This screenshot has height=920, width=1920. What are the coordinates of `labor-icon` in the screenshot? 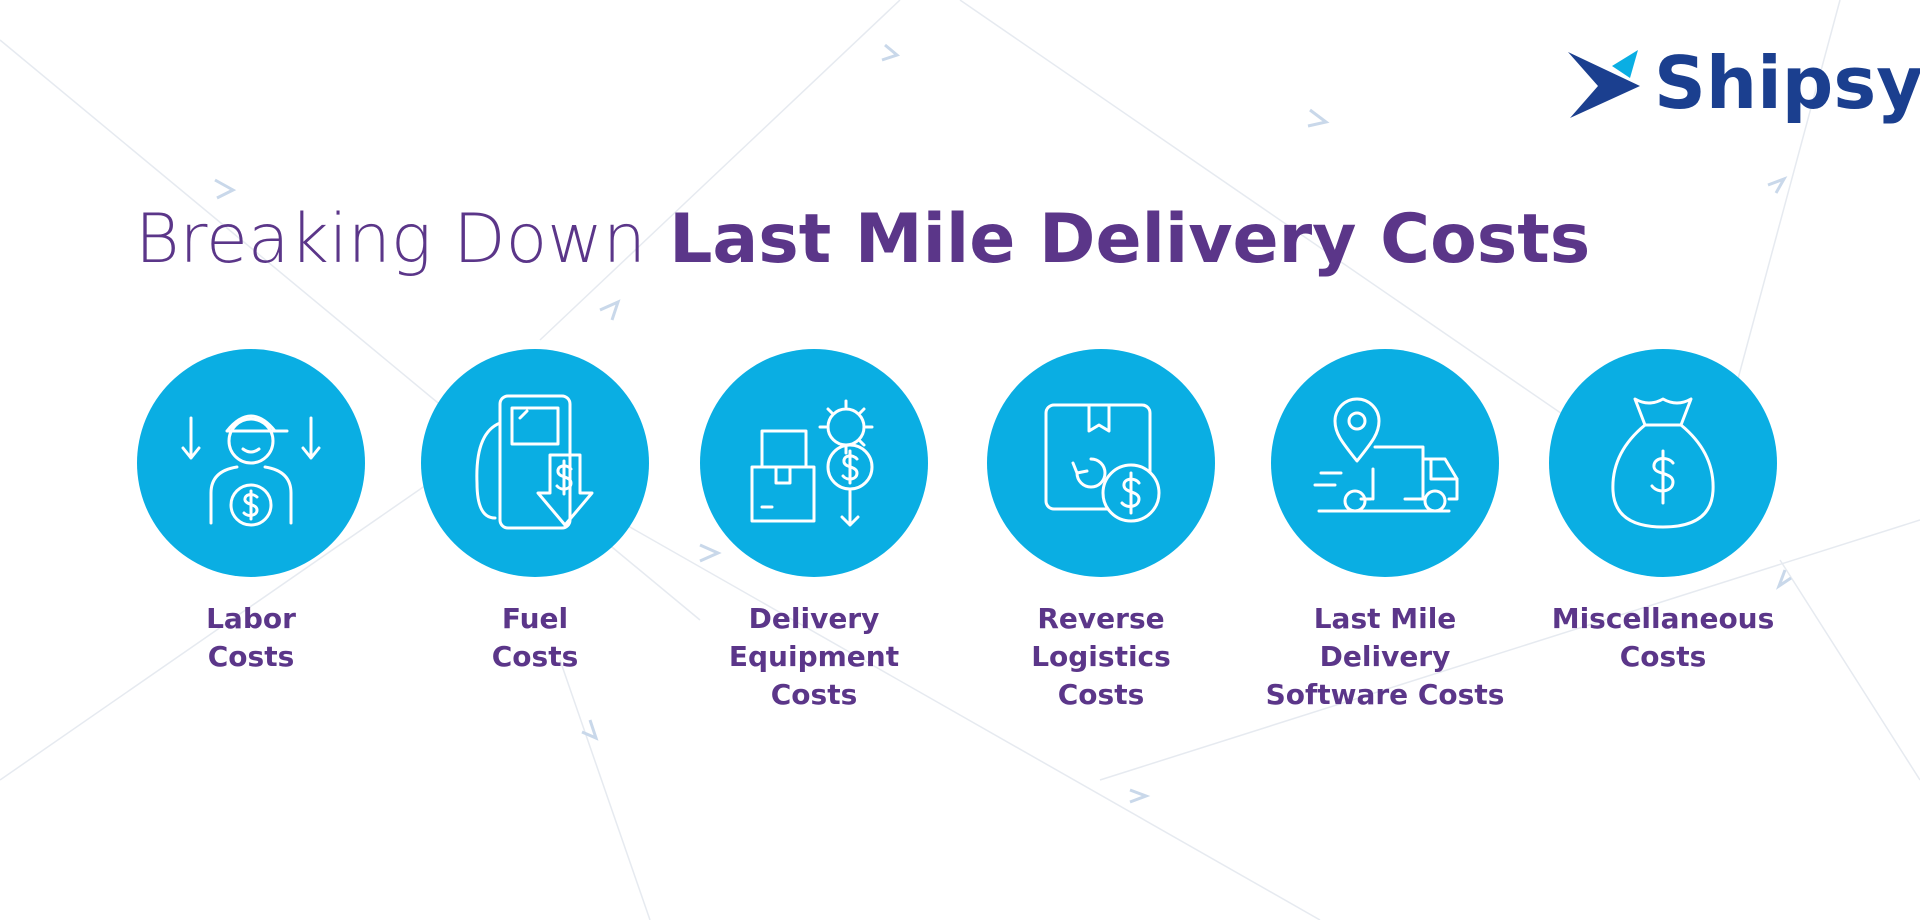 It's located at (251, 470).